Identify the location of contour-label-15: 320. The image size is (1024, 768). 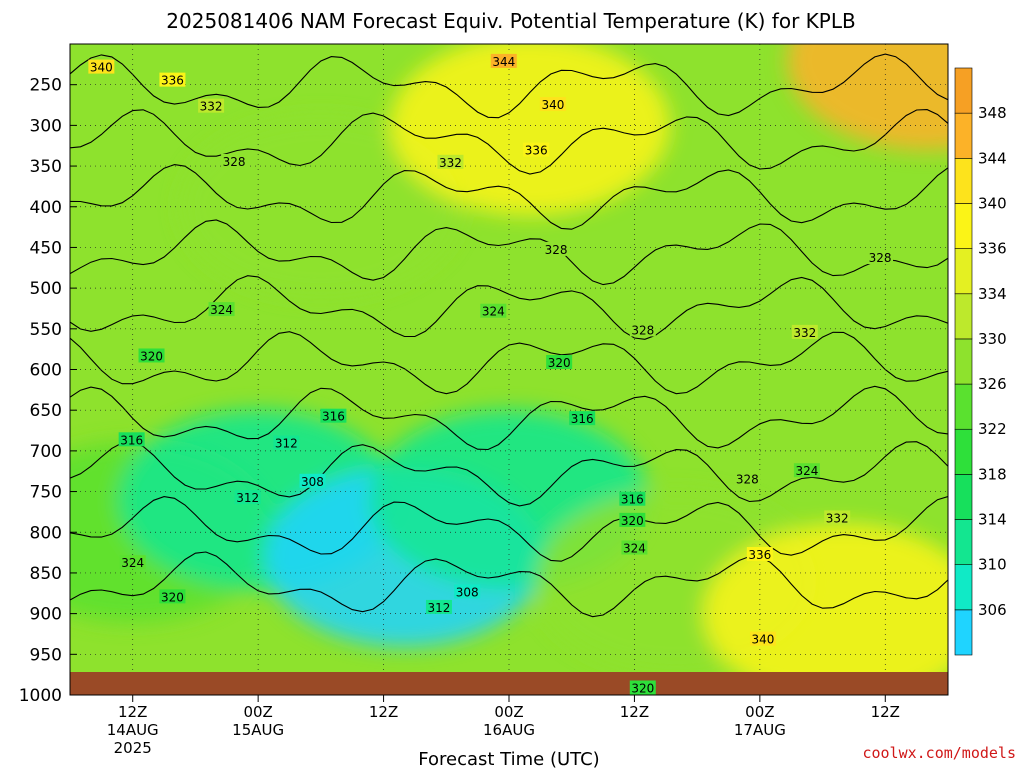
(559, 362).